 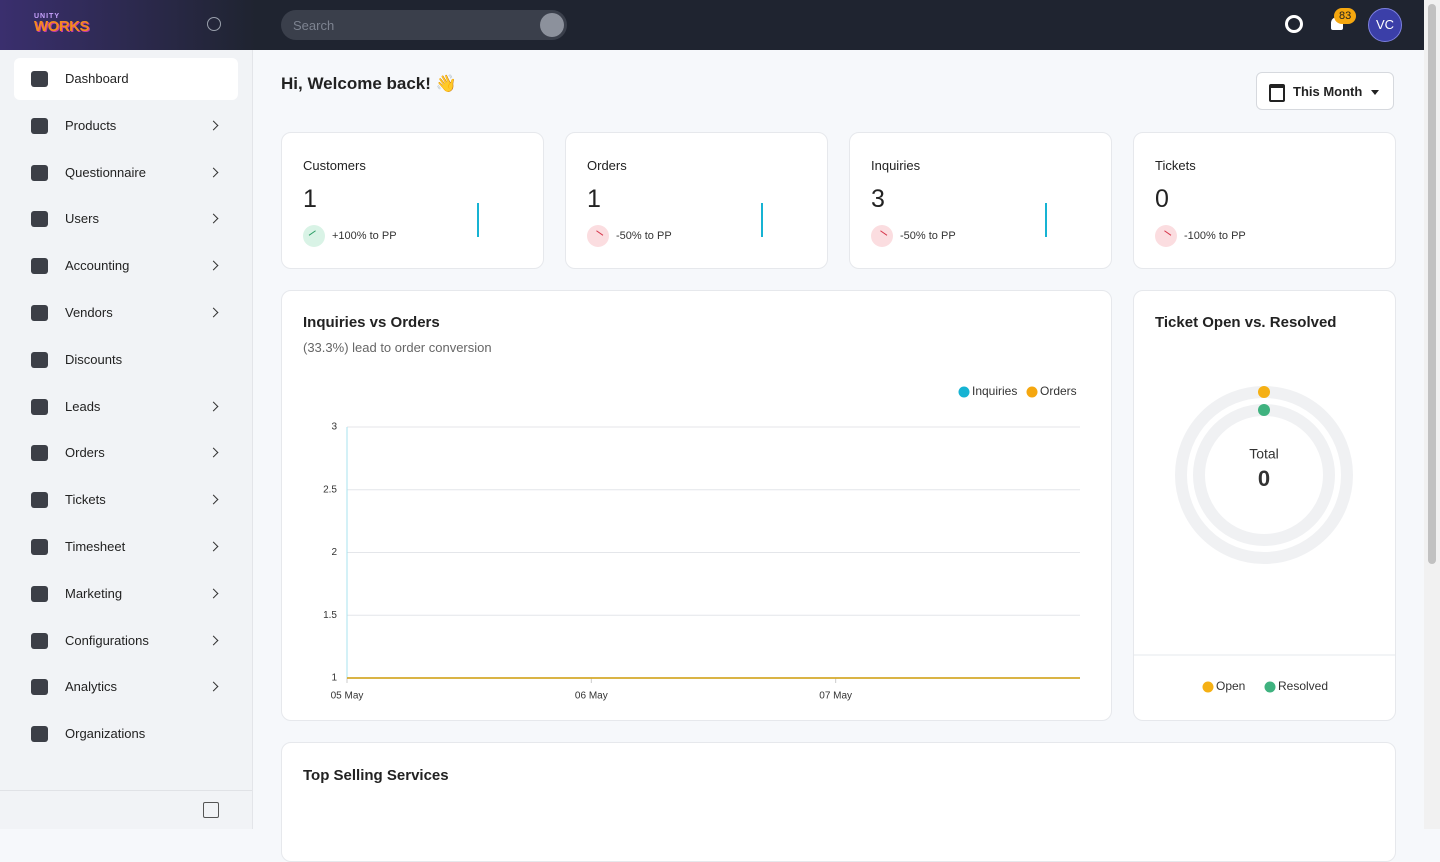 I want to click on nav-item: Questionnaire, so click(x=105, y=172).